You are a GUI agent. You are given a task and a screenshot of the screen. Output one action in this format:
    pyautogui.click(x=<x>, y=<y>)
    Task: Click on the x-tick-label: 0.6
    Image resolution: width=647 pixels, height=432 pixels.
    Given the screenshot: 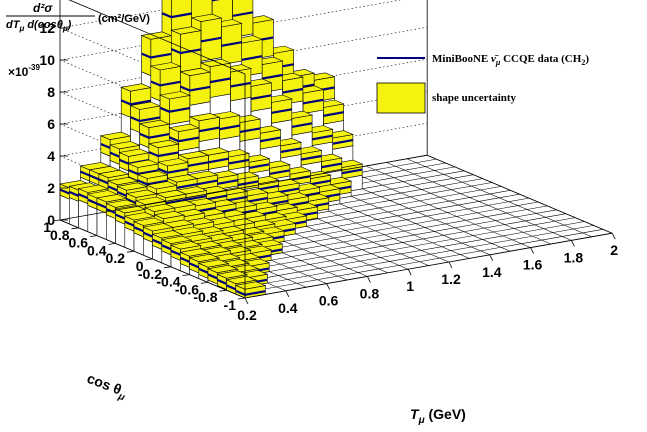 What is the action you would take?
    pyautogui.click(x=329, y=301)
    